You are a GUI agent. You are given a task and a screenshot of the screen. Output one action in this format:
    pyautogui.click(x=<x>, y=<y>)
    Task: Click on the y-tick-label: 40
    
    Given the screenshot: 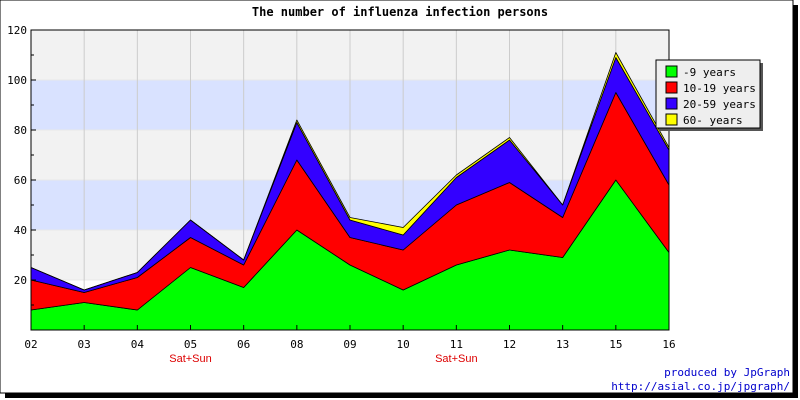 What is the action you would take?
    pyautogui.click(x=20, y=230)
    